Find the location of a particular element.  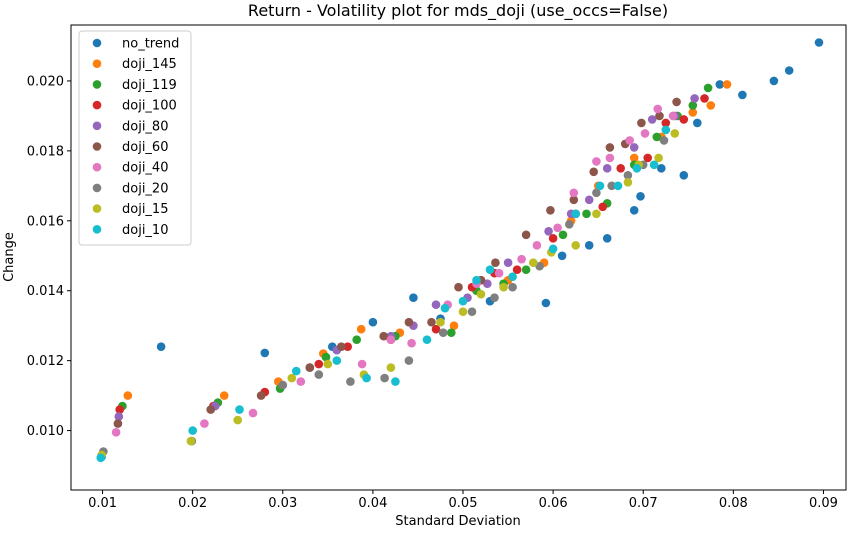

x-axis-label: Standard Deviation is located at coordinates (457, 521).